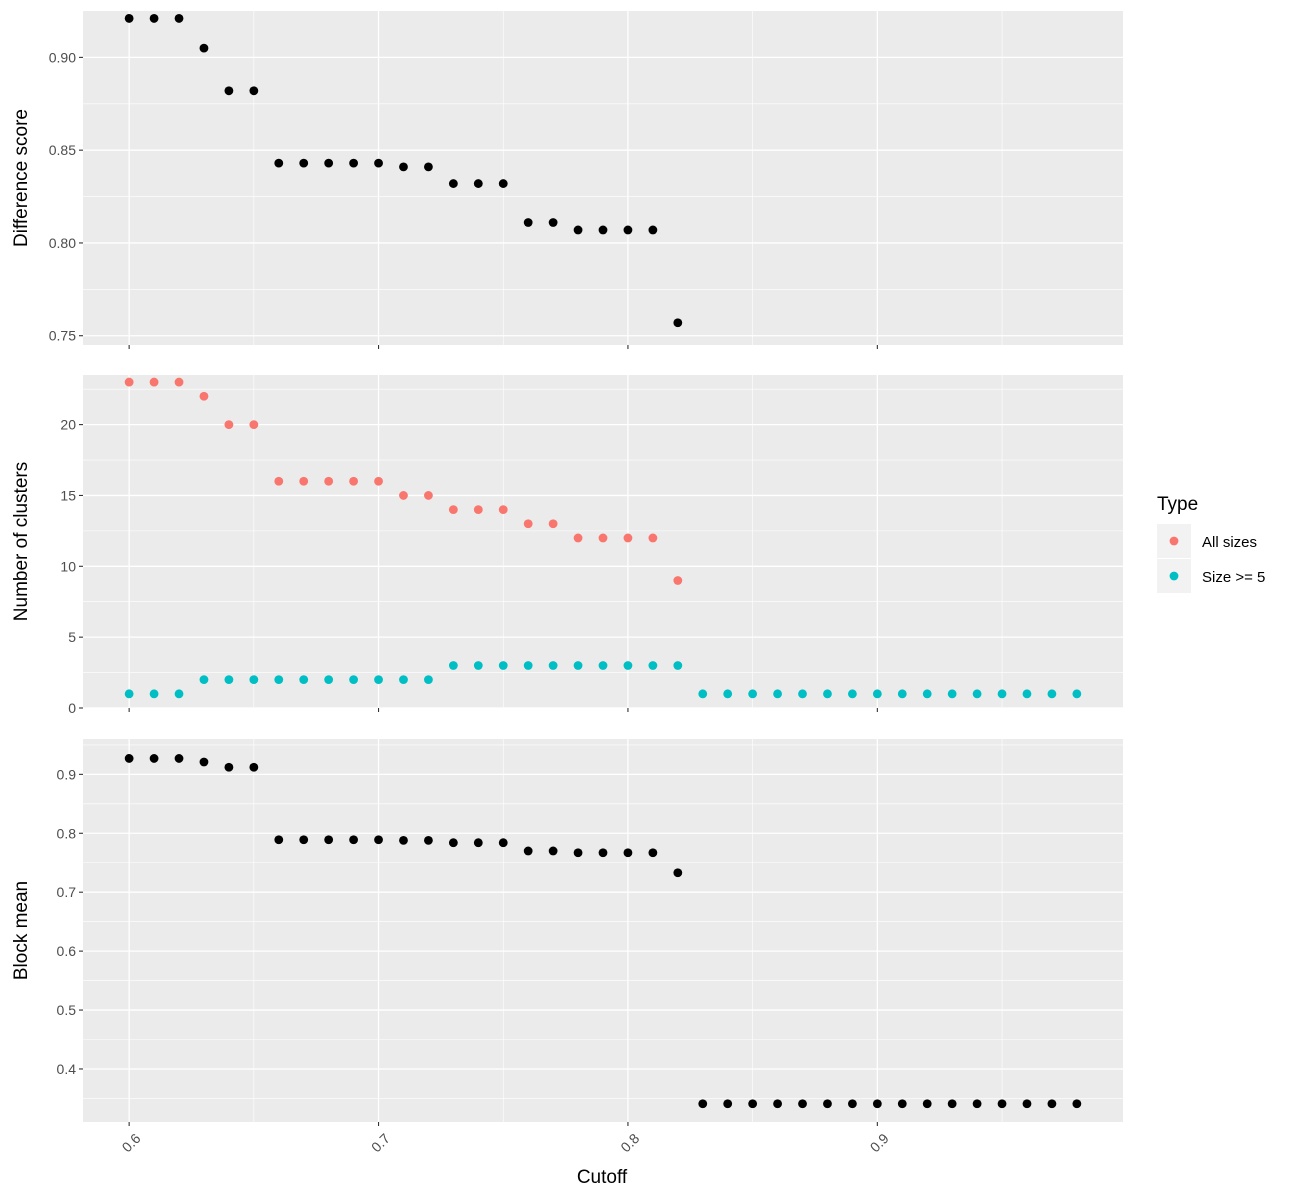 The image size is (1300, 1200). Describe the element at coordinates (21, 541) in the screenshot. I see `y-axis-title: Number of clusters` at that location.